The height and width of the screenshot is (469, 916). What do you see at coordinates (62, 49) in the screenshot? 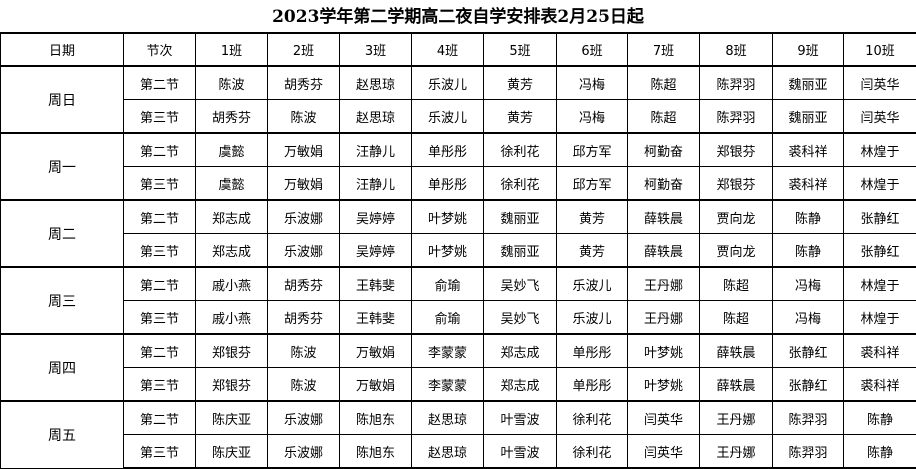
I see `column-header: 日期` at bounding box center [62, 49].